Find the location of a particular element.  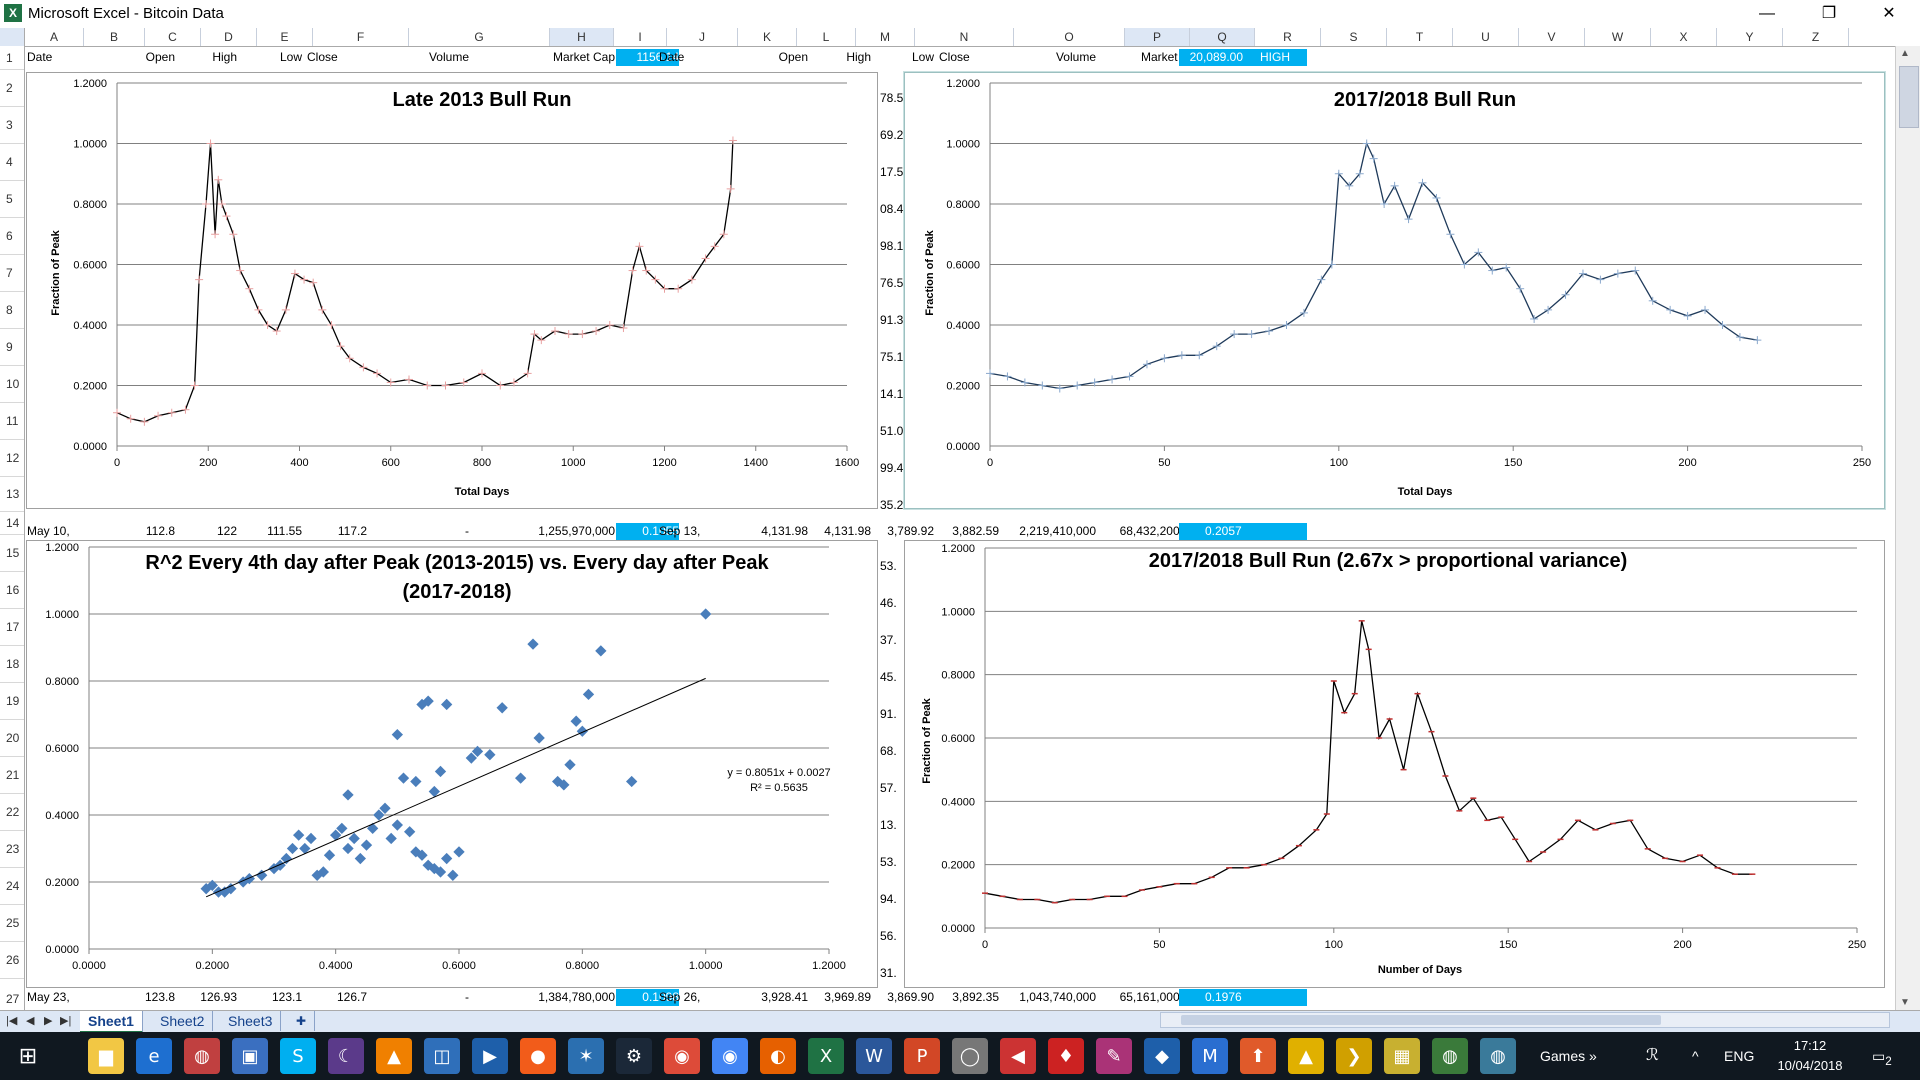

cell-a27: May 23, is located at coordinates (48, 997).